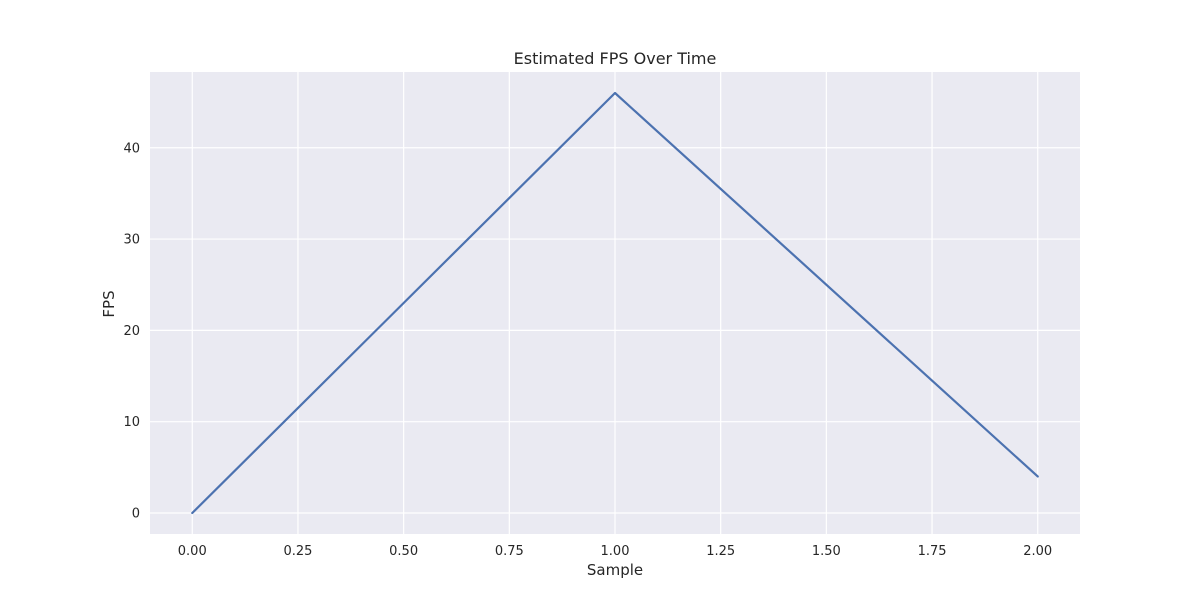  Describe the element at coordinates (932, 551) in the screenshot. I see `x-tick-label: 1.75` at that location.